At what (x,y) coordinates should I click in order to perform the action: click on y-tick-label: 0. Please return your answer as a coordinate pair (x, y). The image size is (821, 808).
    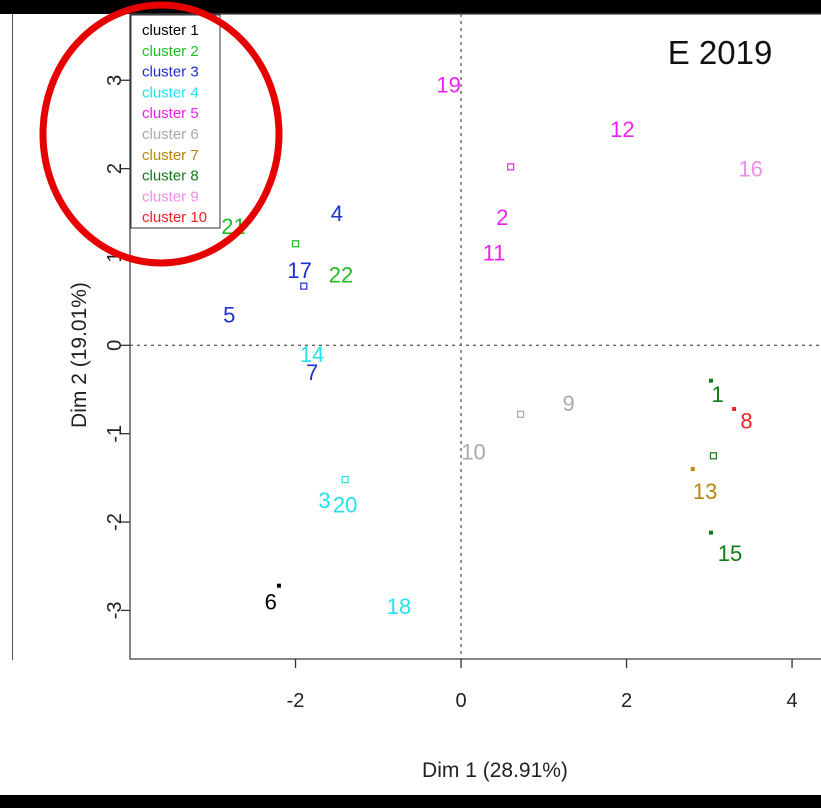
    Looking at the image, I should click on (115, 345).